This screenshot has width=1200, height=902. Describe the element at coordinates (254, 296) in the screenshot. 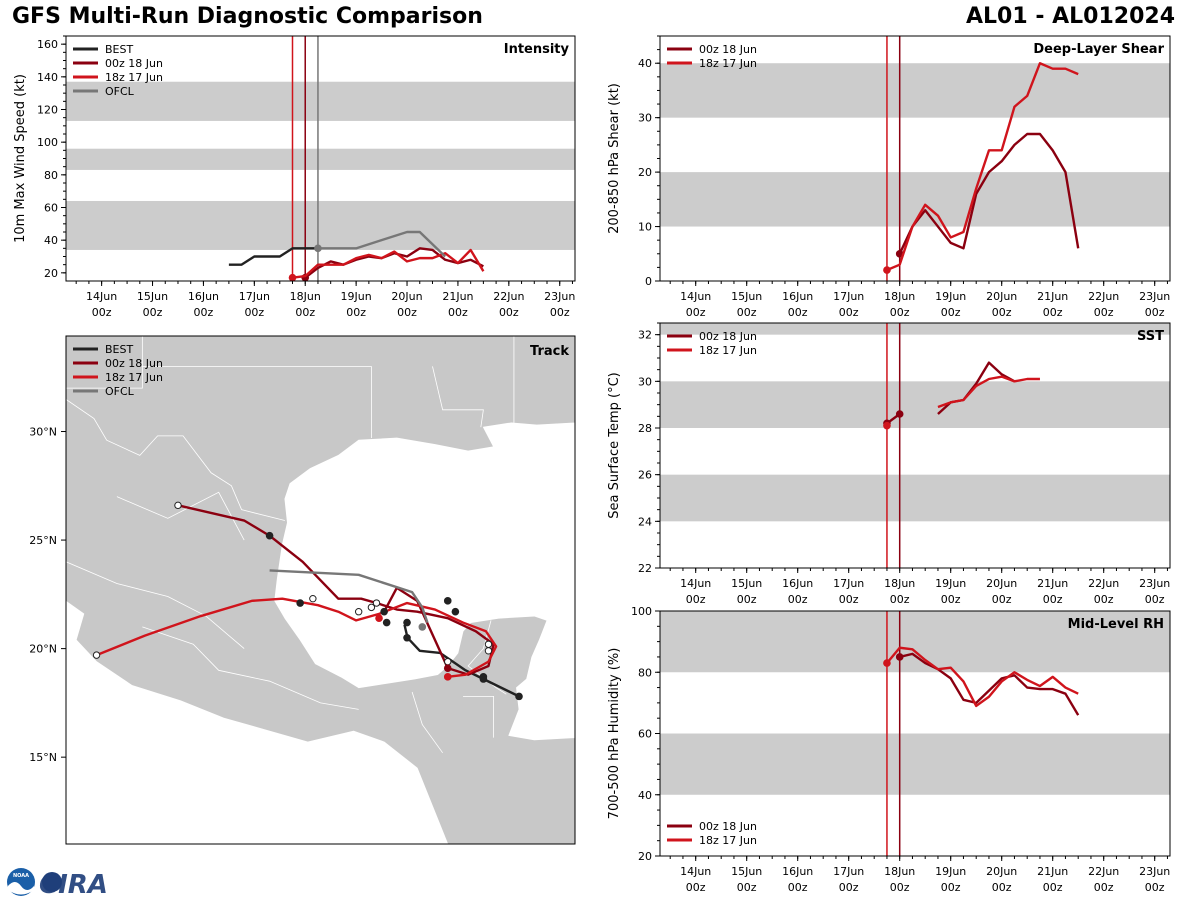

I see `x-tick-label: 17Jun` at that location.